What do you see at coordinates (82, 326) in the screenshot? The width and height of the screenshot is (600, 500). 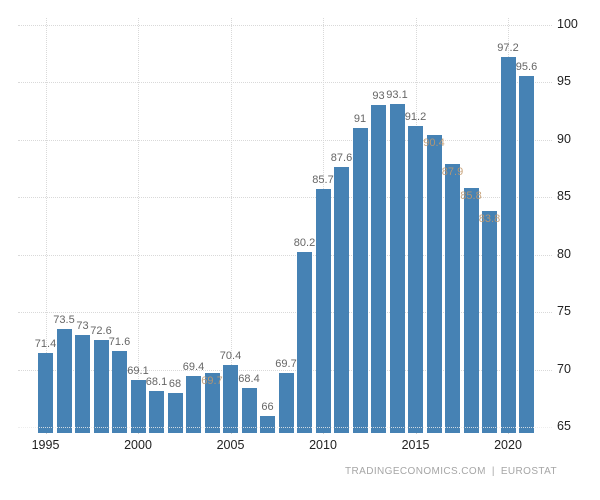 I see `bar-label-1997: 73` at bounding box center [82, 326].